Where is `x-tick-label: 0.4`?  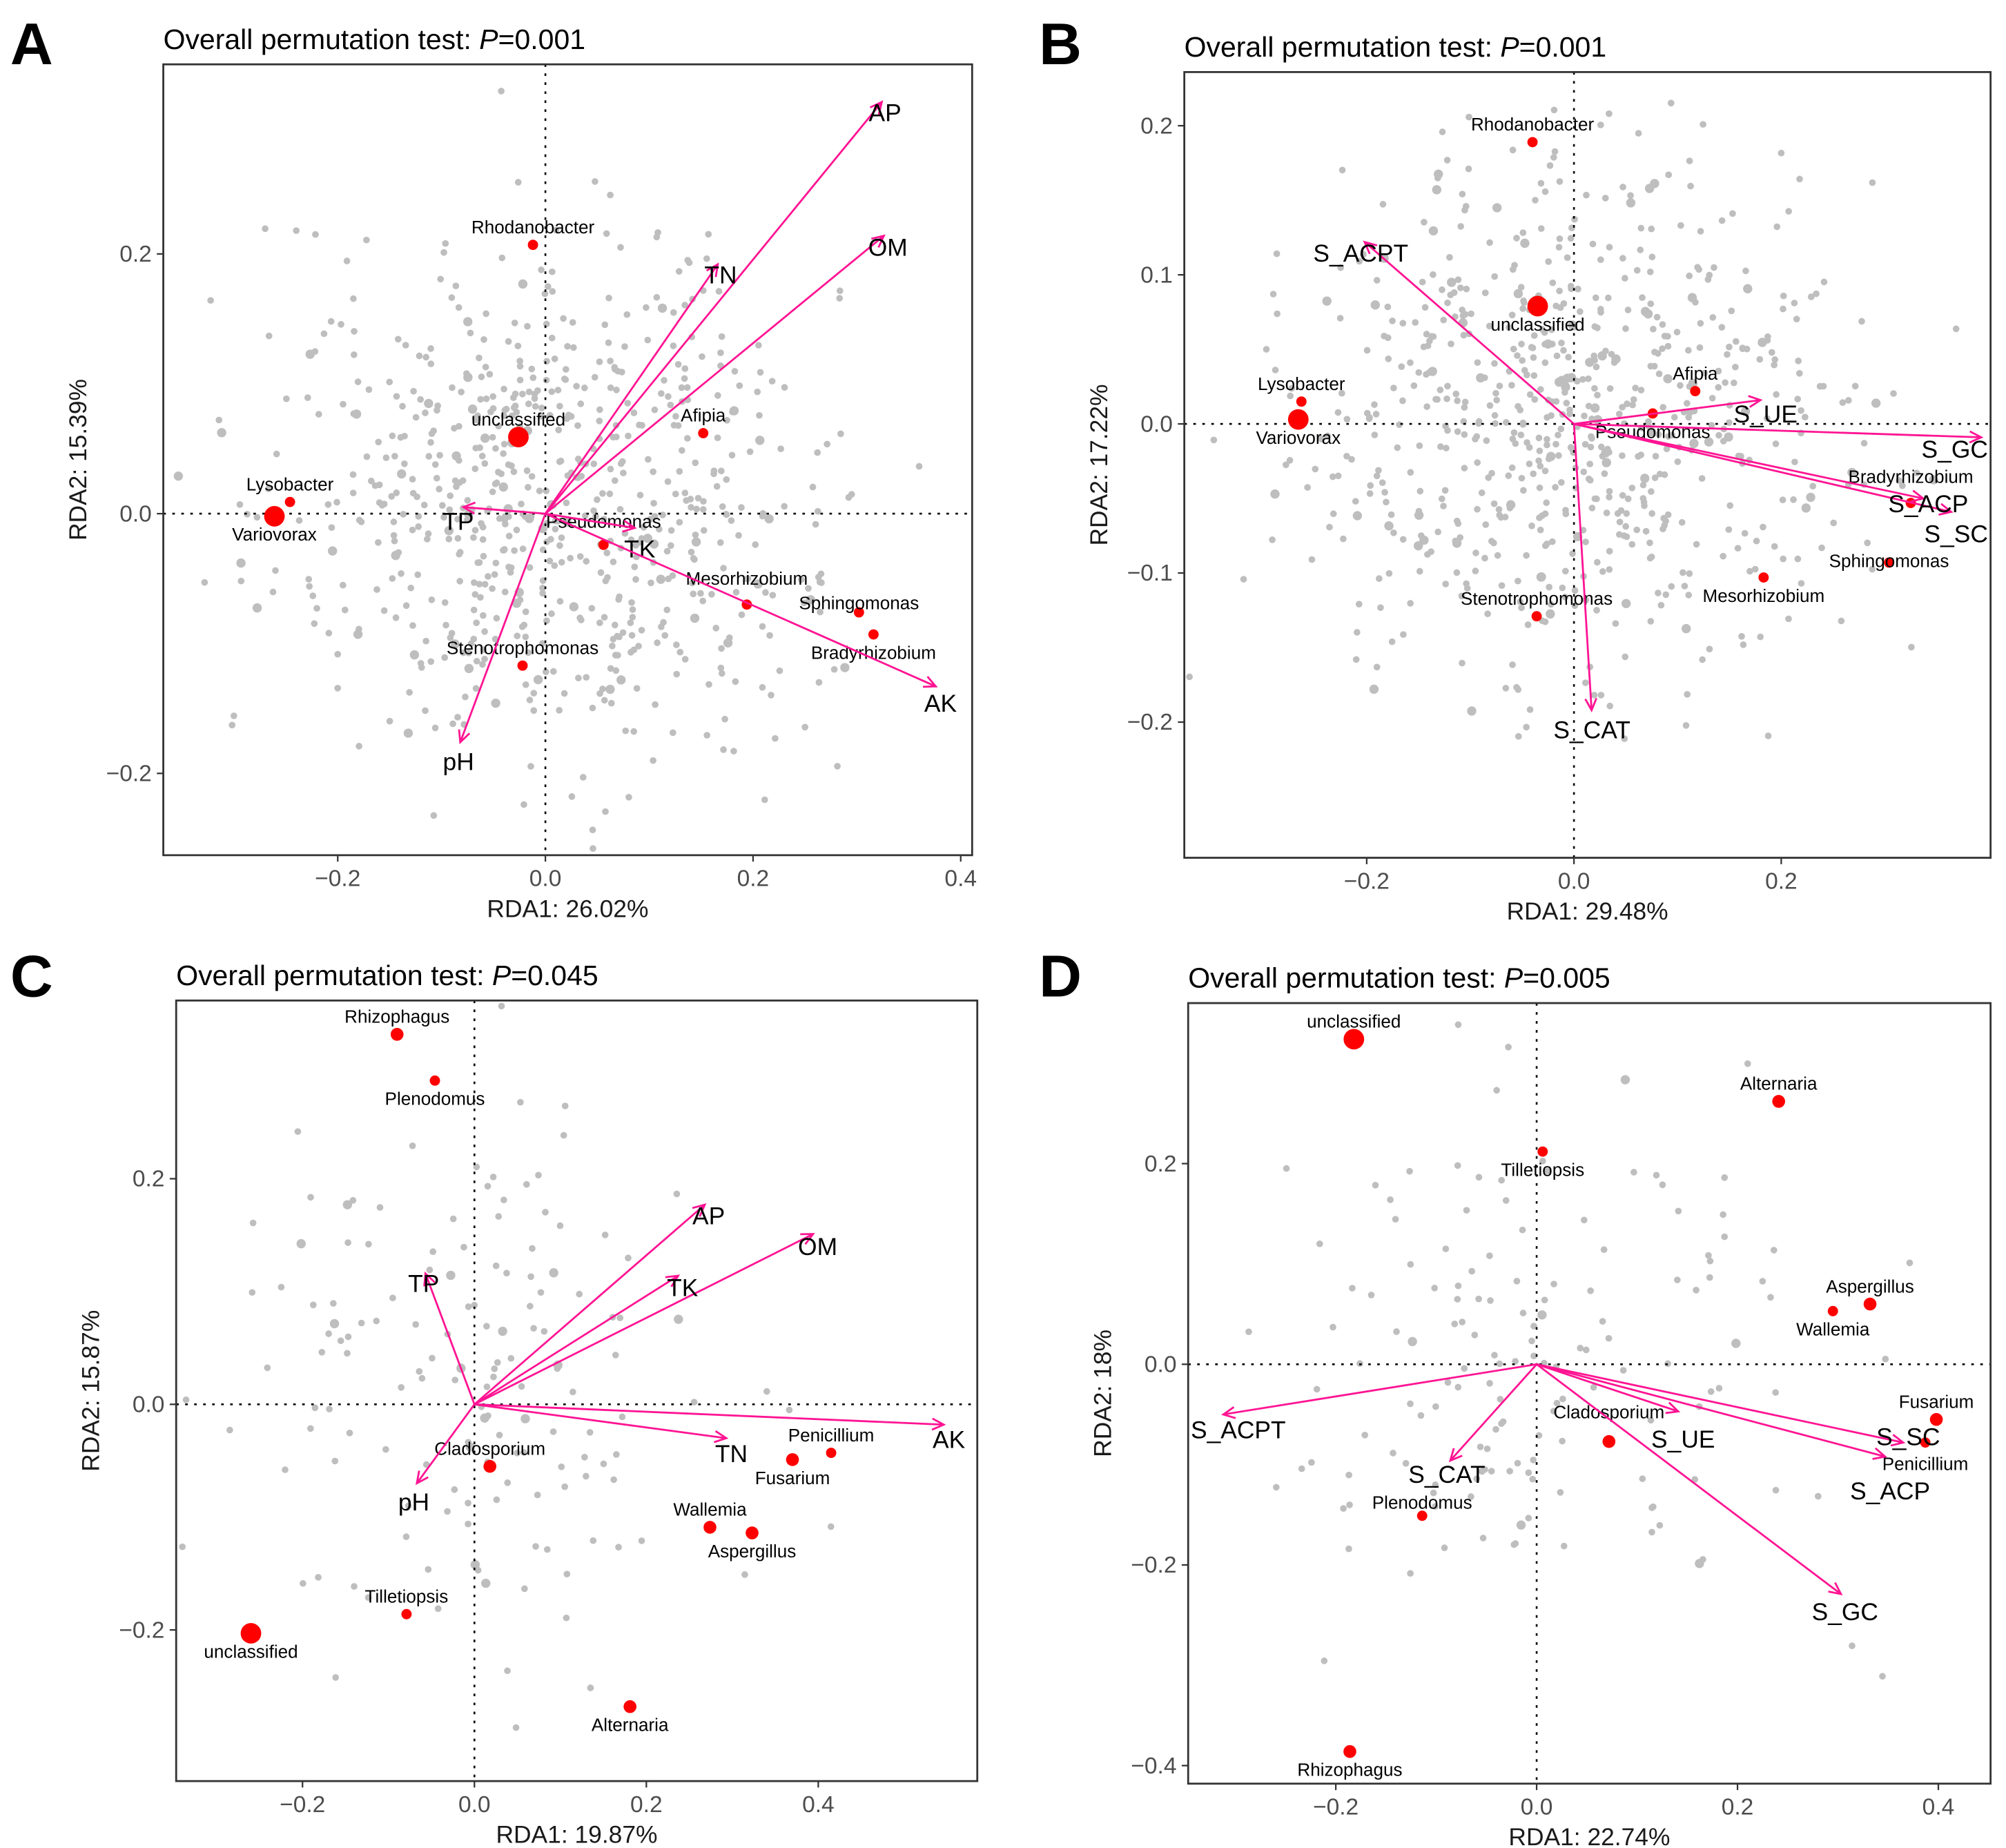
x-tick-label: 0.4 is located at coordinates (818, 1805).